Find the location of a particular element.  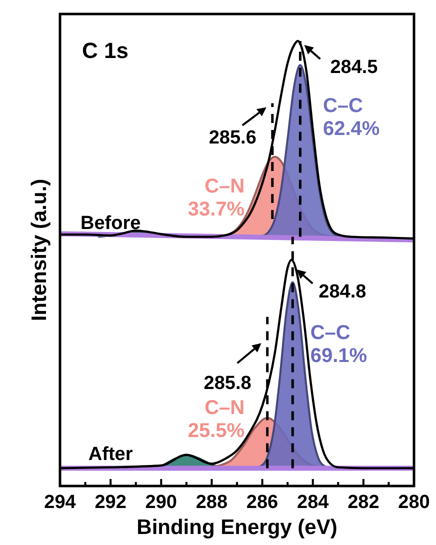

annotation: 284.8 is located at coordinates (342, 292).